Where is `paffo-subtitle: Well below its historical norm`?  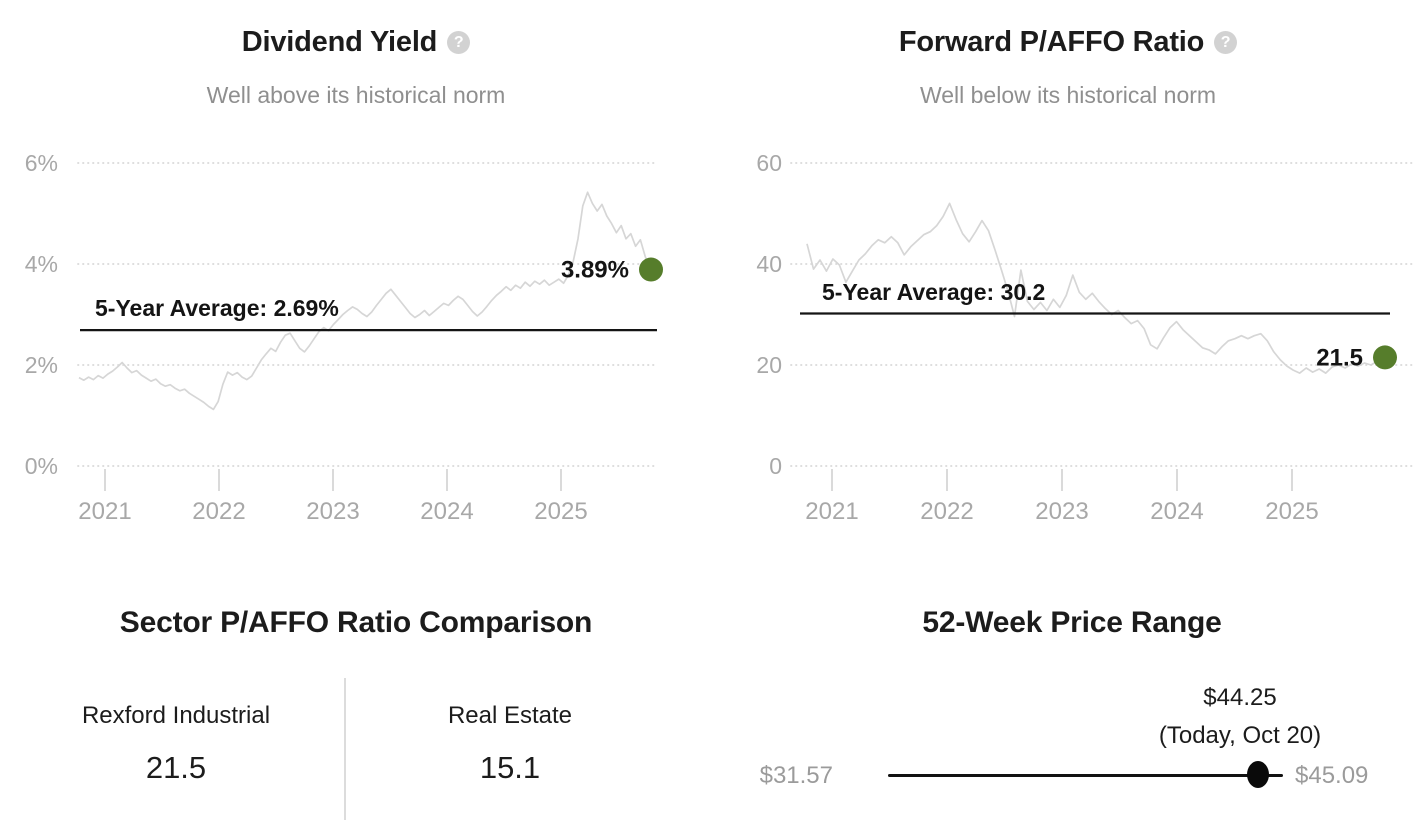 paffo-subtitle: Well below its historical norm is located at coordinates (1068, 95).